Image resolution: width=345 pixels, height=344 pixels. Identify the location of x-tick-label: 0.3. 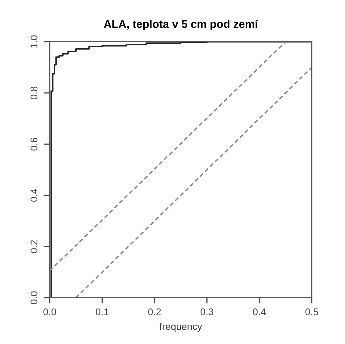
(207, 312).